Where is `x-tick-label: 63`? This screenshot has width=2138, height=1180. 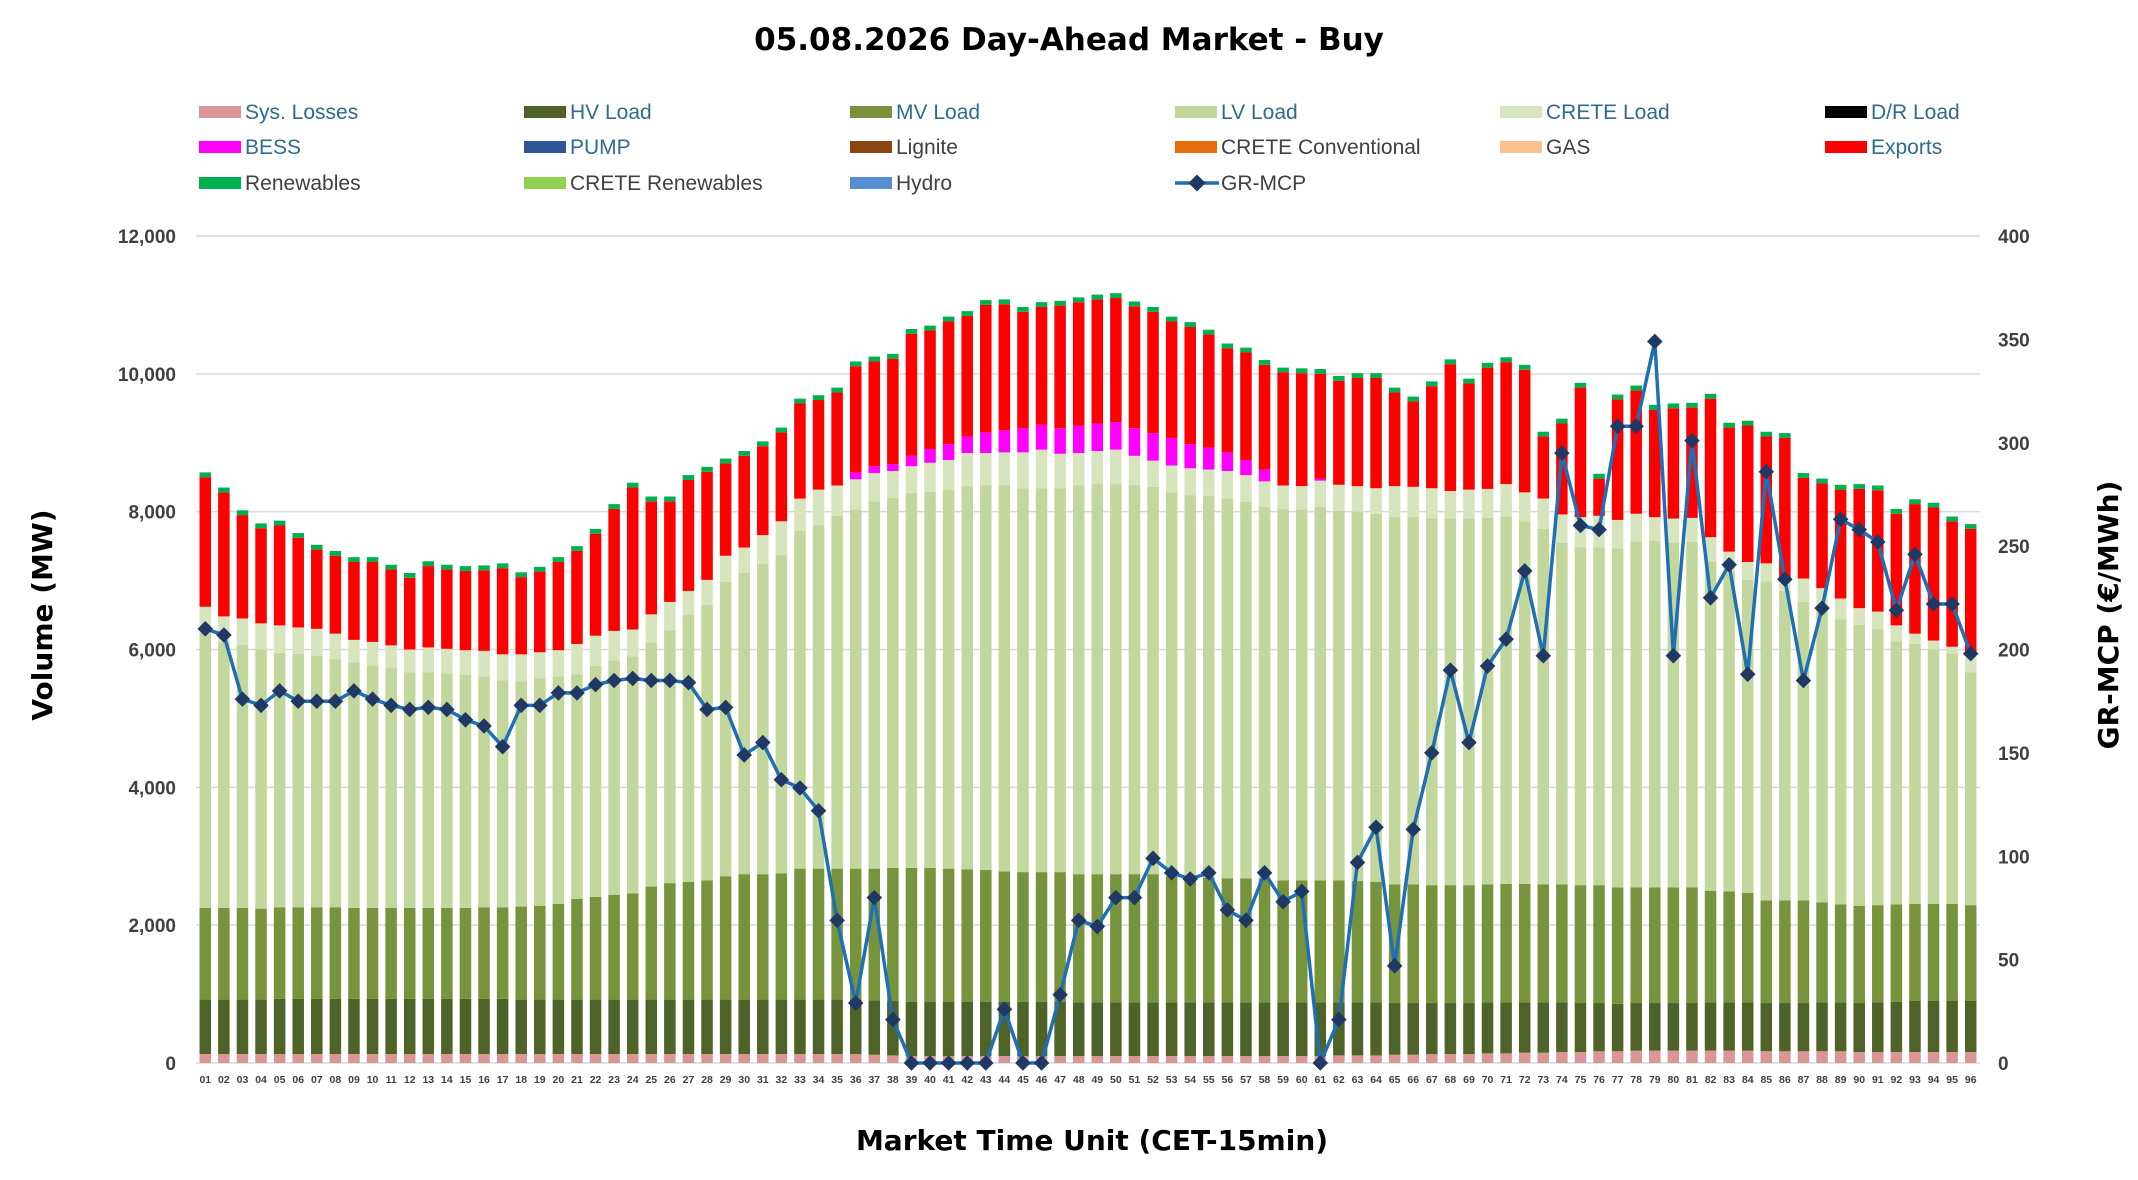
x-tick-label: 63 is located at coordinates (1358, 1080).